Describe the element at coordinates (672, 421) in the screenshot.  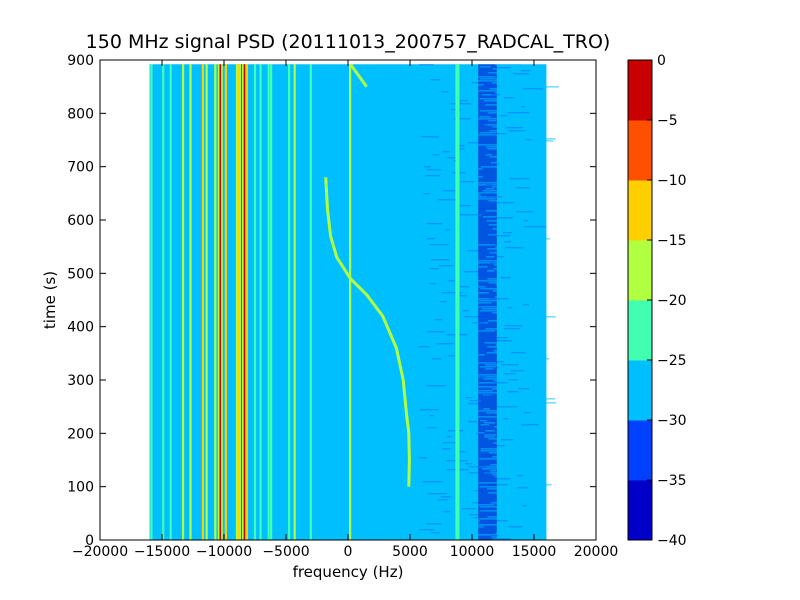
I see `colorbar-tick-label: −30` at that location.